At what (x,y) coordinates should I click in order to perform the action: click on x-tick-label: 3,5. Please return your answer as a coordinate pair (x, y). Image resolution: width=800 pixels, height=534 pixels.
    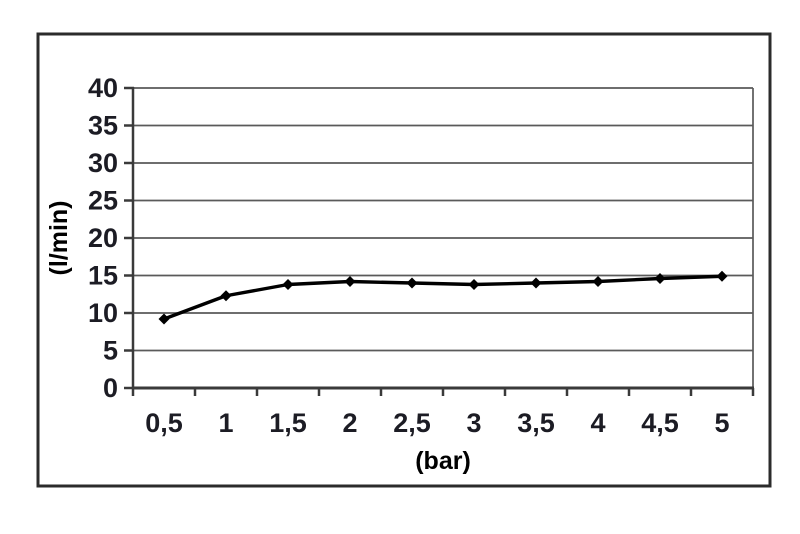
    Looking at the image, I should click on (536, 423).